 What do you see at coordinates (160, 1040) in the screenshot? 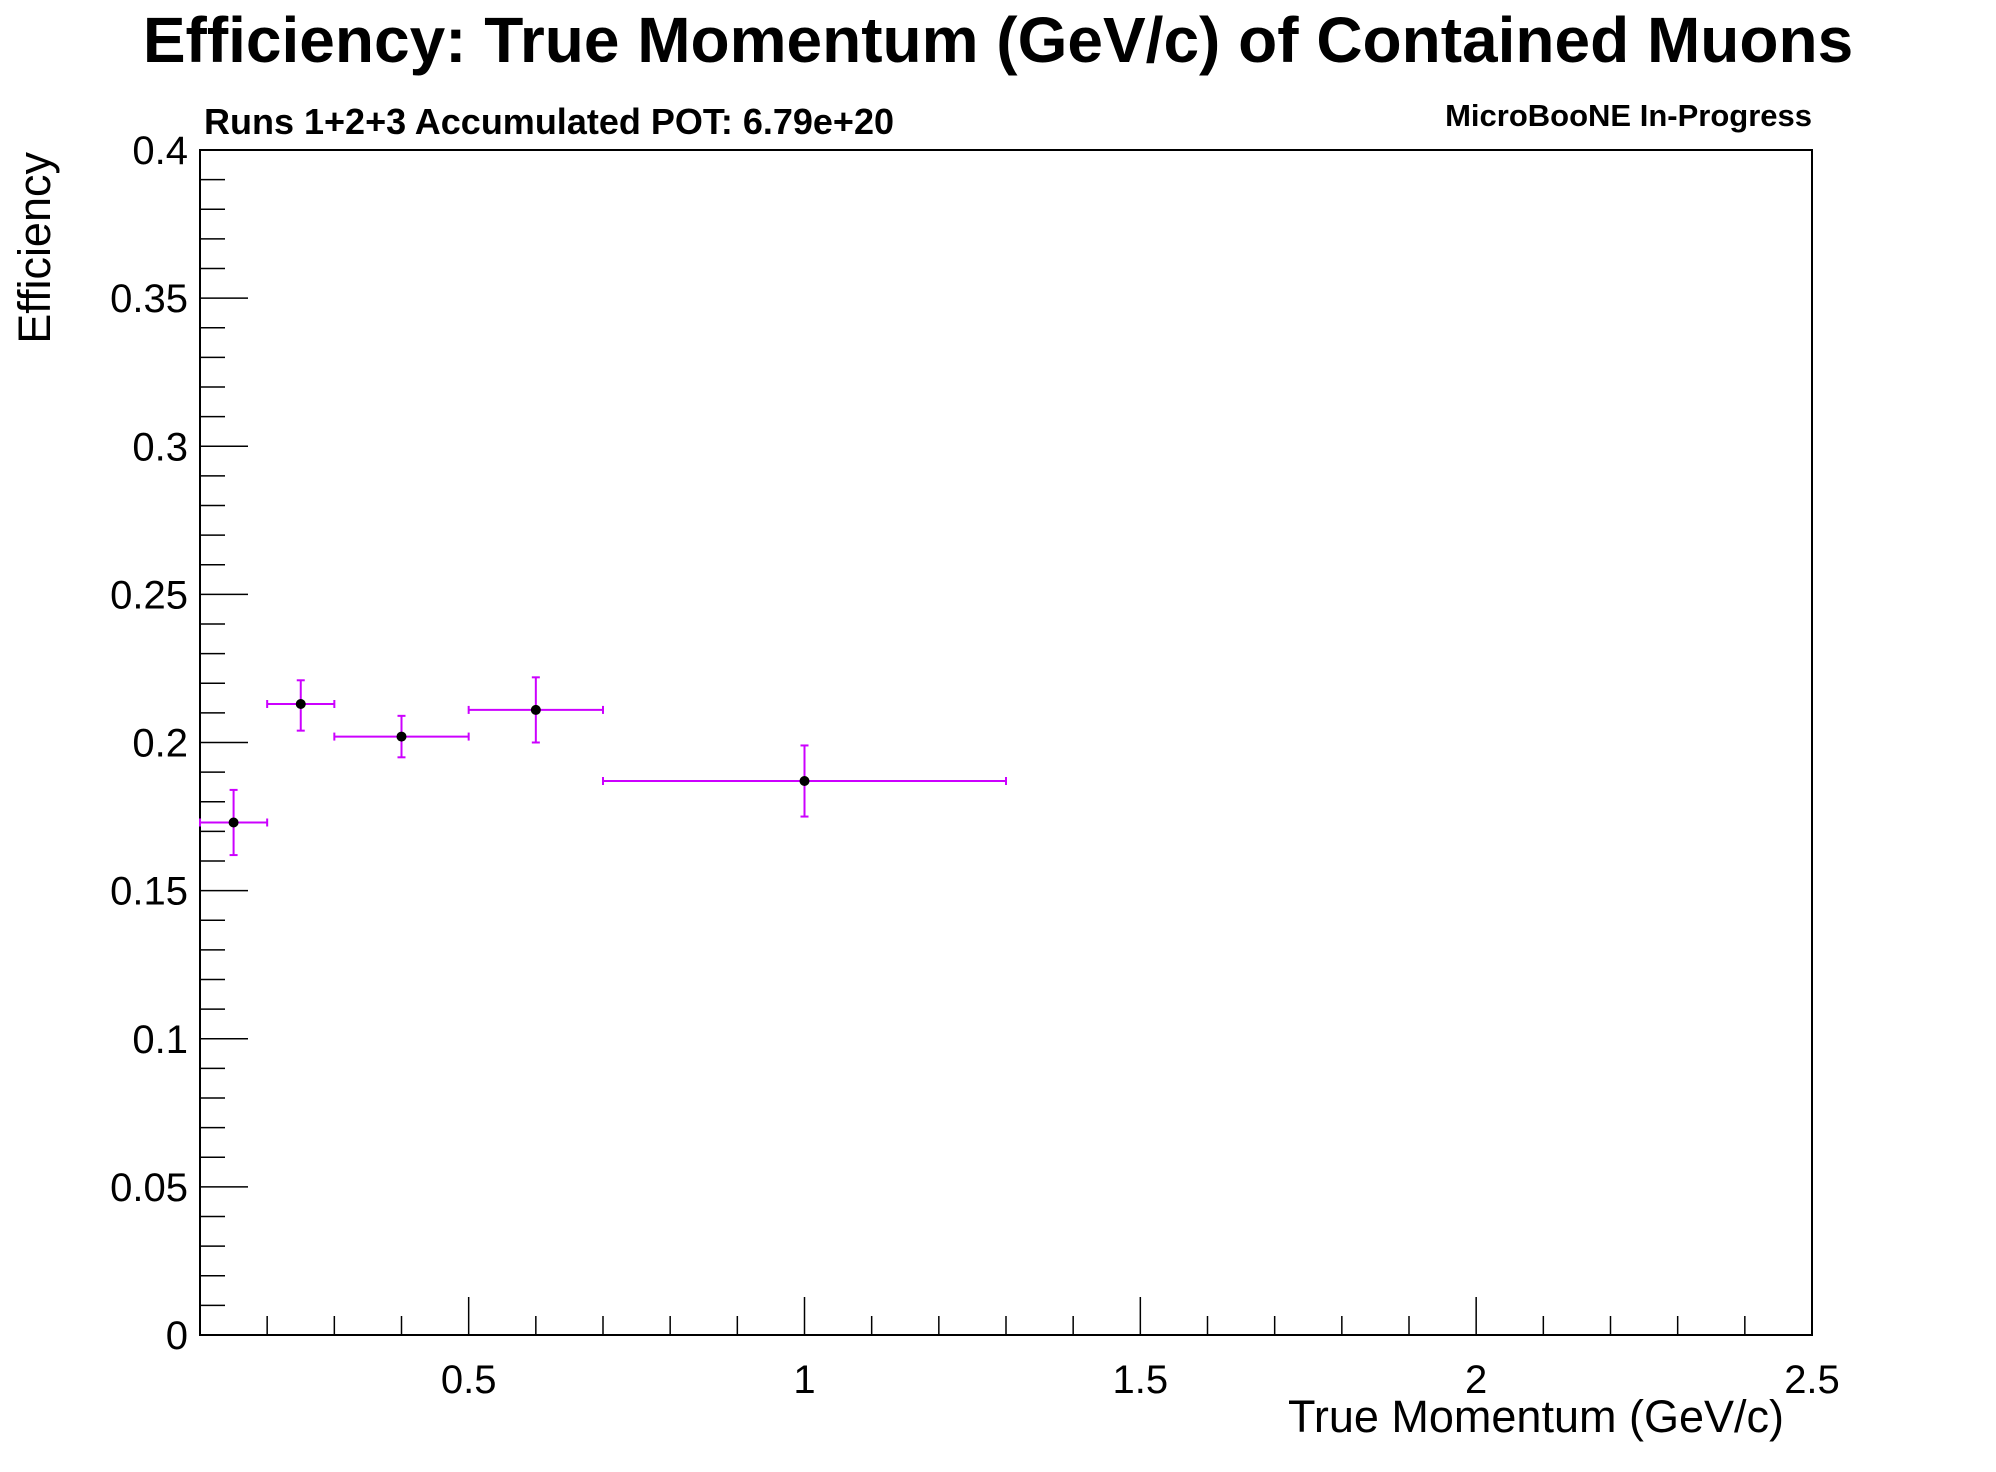
I see `y-tick-label: 0.1` at bounding box center [160, 1040].